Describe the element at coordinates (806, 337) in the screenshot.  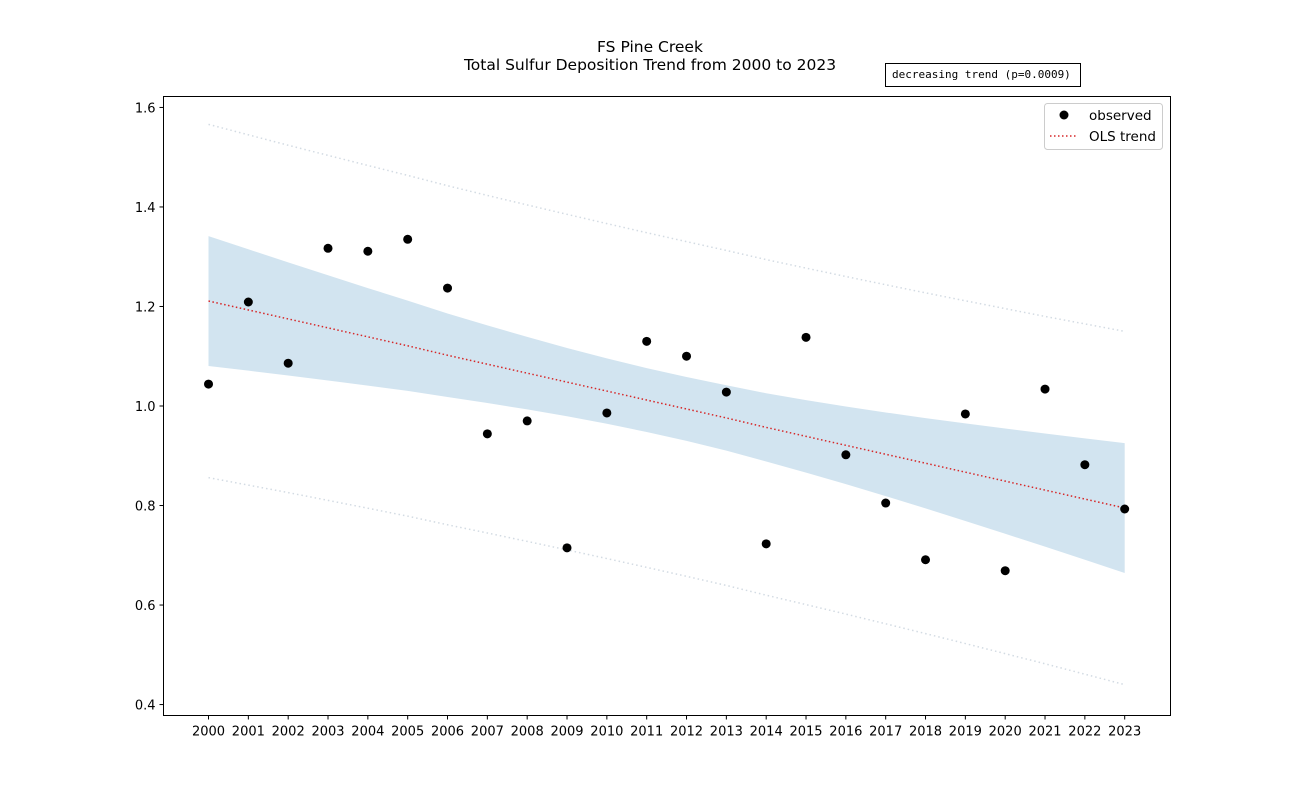
I see `observed-point-2015` at that location.